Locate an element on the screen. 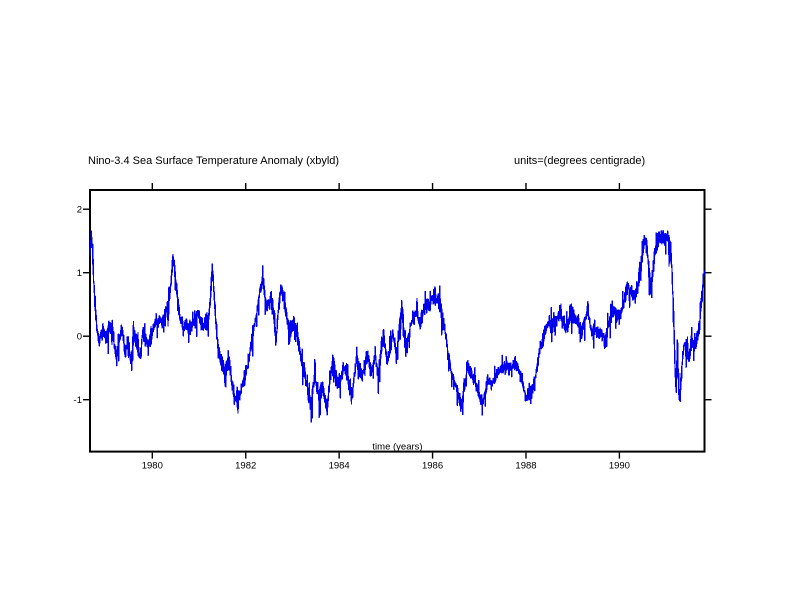 The width and height of the screenshot is (792, 612). y-tick-label: 0 is located at coordinates (79, 337).